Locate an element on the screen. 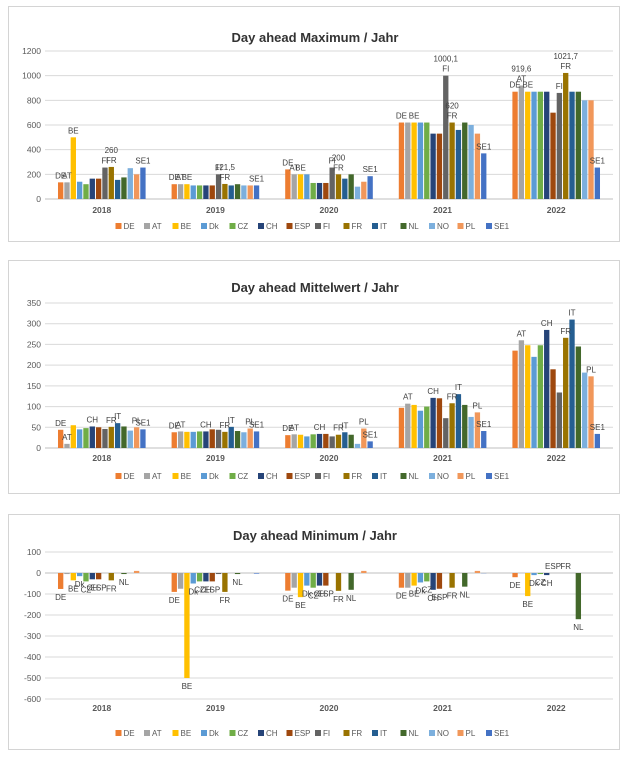 The height and width of the screenshot is (758, 628). data-callout: 1021,7 is located at coordinates (565, 56).